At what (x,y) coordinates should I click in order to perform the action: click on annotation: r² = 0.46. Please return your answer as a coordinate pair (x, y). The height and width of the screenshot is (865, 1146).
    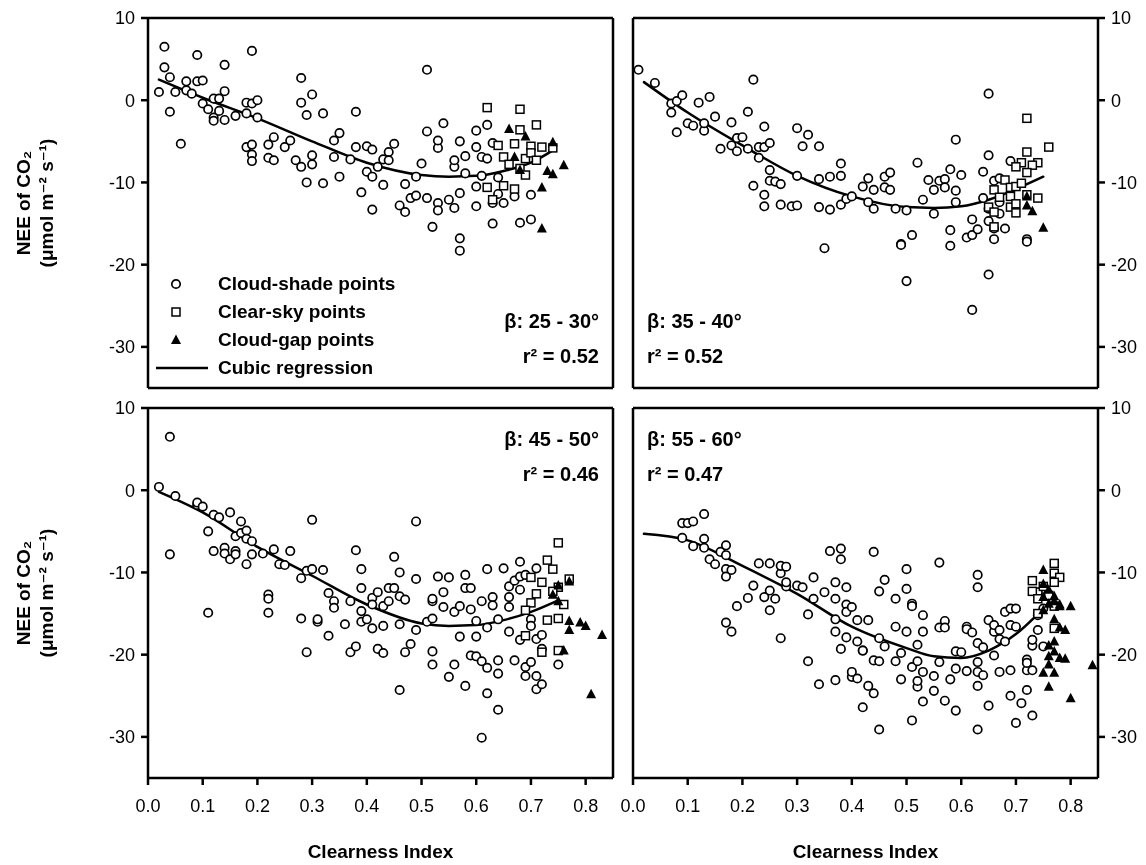
    Looking at the image, I should click on (560, 474).